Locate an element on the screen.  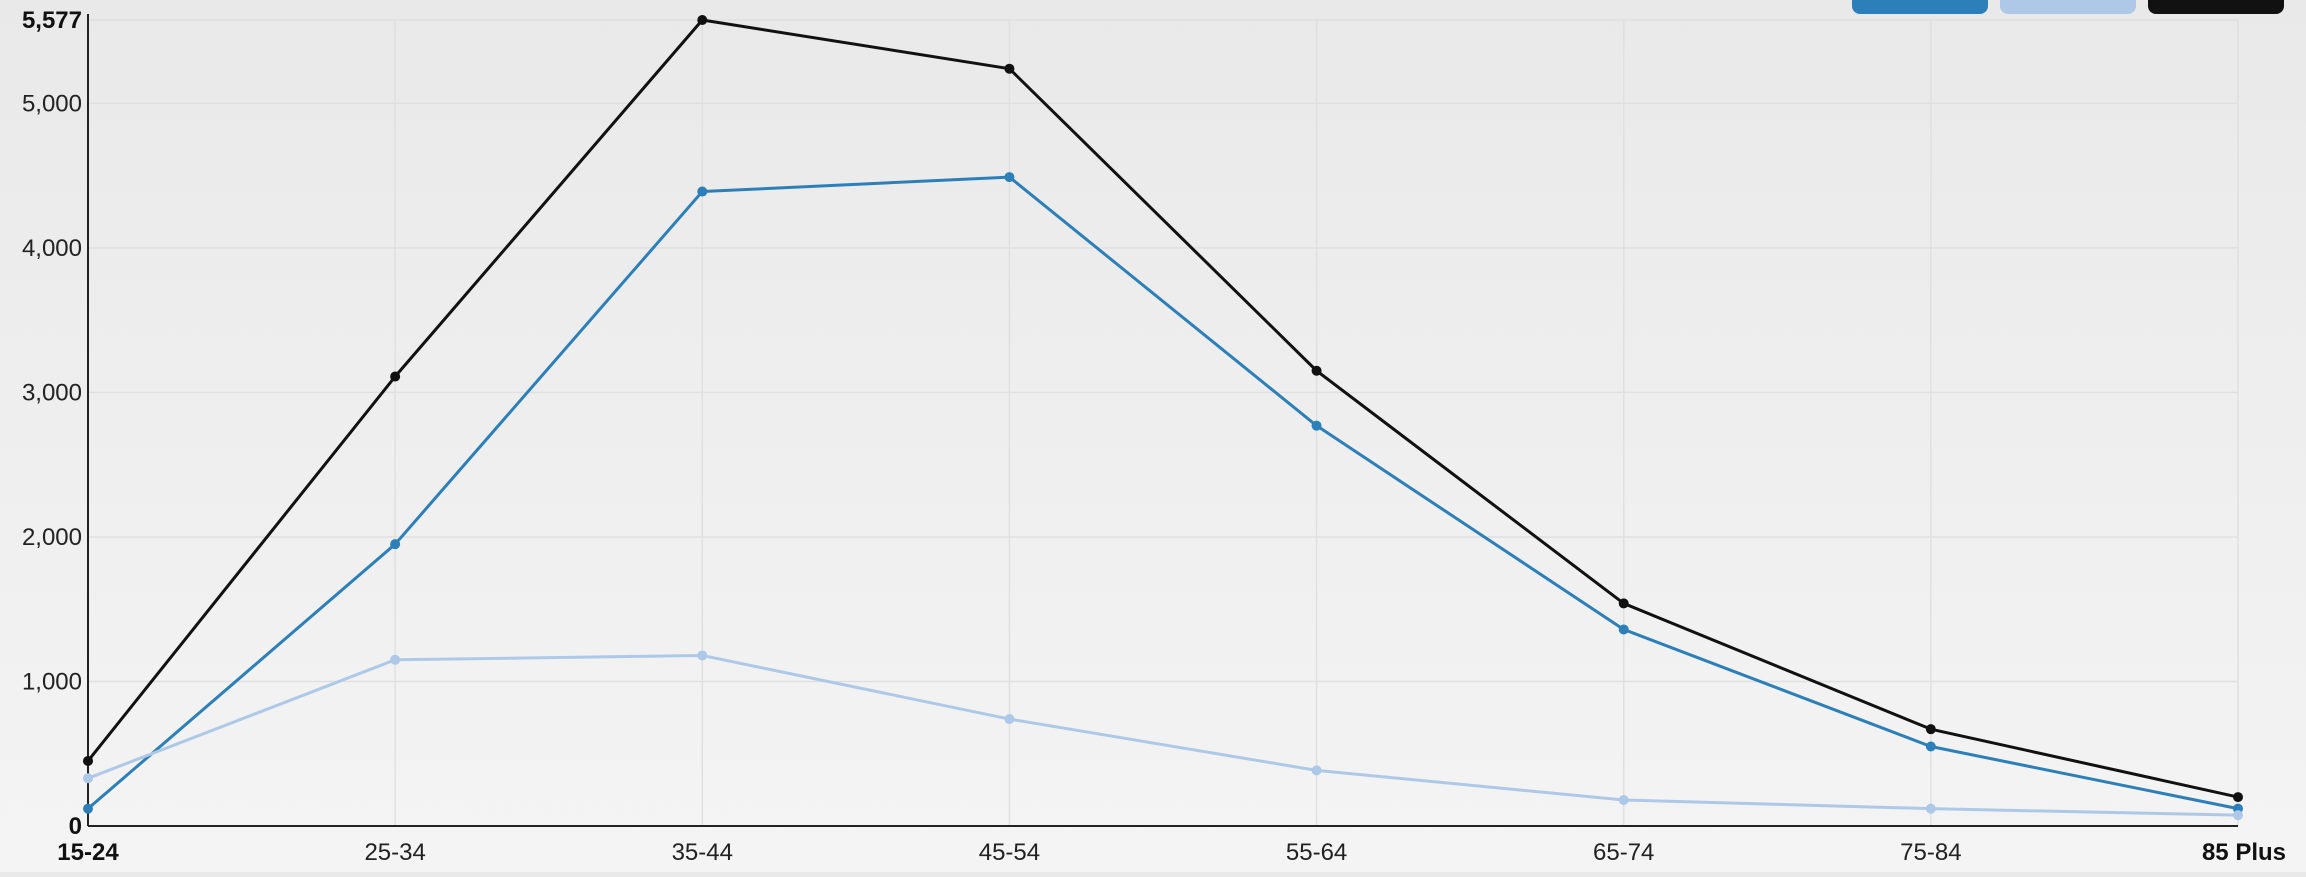
x-tick-label: 45-54 is located at coordinates (1009, 852).